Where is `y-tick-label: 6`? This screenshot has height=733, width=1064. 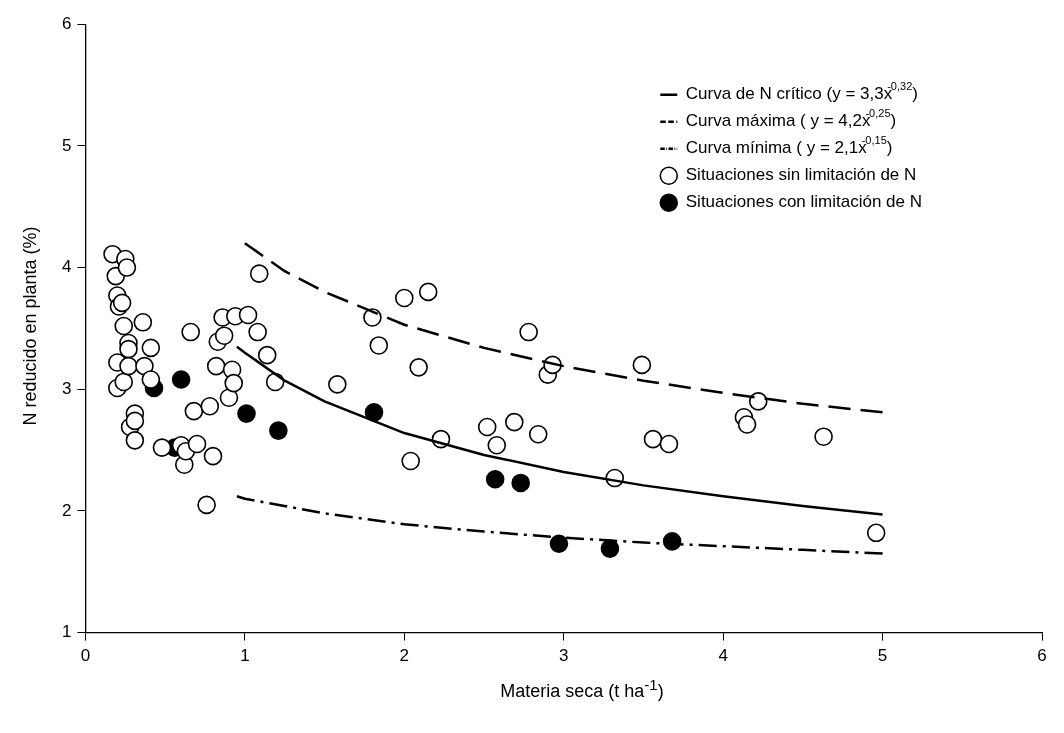 y-tick-label: 6 is located at coordinates (66, 23).